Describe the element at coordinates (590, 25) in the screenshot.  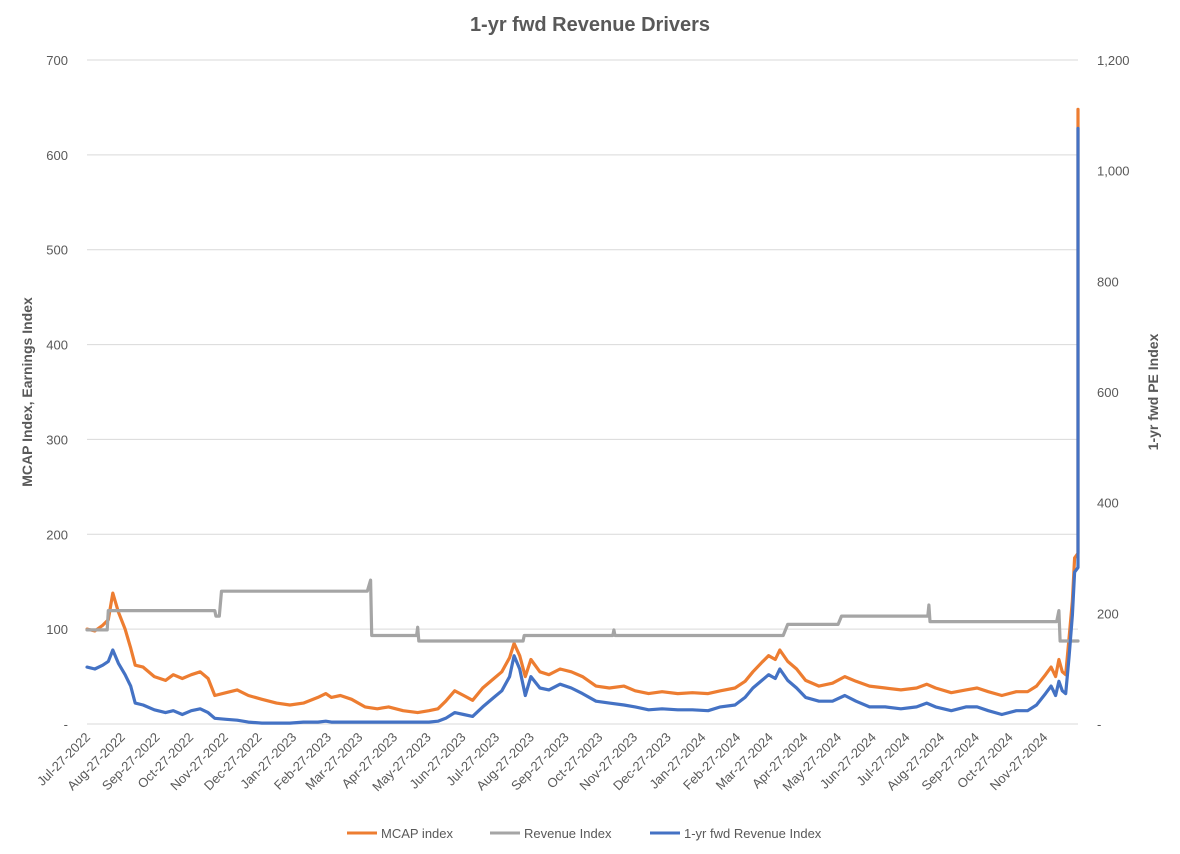
I see `chart-title: 1-yr fwd Revenue Drivers` at that location.